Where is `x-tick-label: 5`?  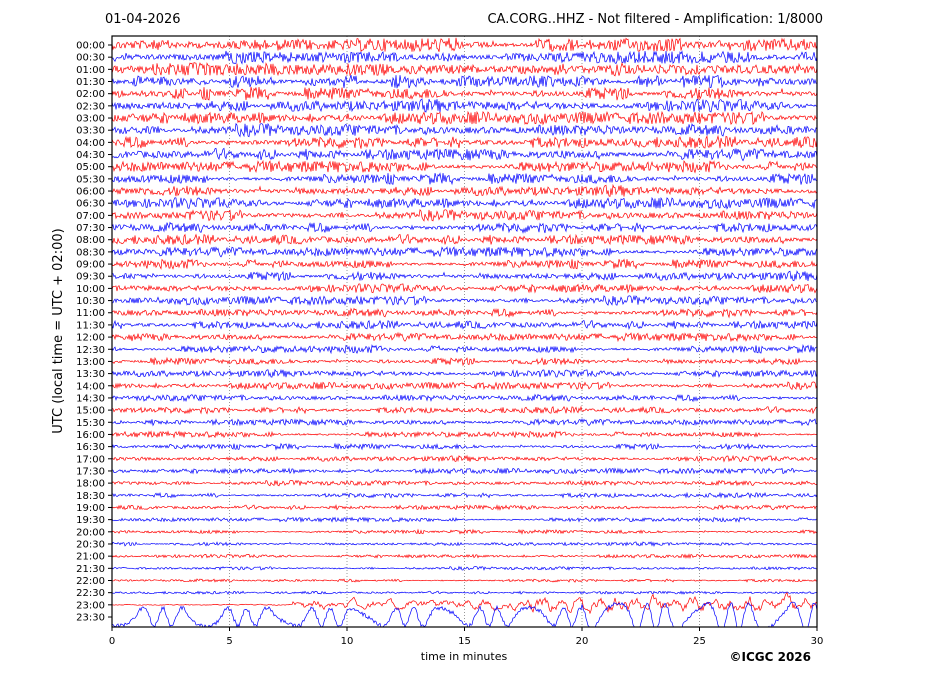
x-tick-label: 5 is located at coordinates (229, 641).